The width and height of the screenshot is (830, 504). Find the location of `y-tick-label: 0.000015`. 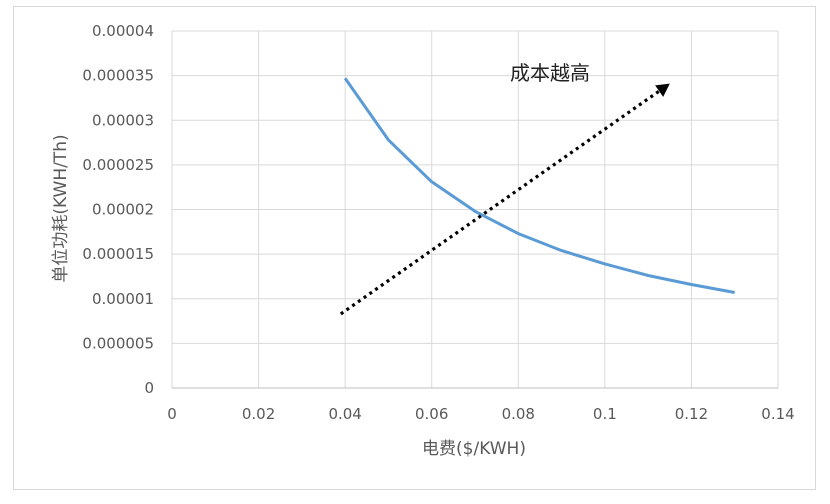

y-tick-label: 0.000015 is located at coordinates (118, 254).